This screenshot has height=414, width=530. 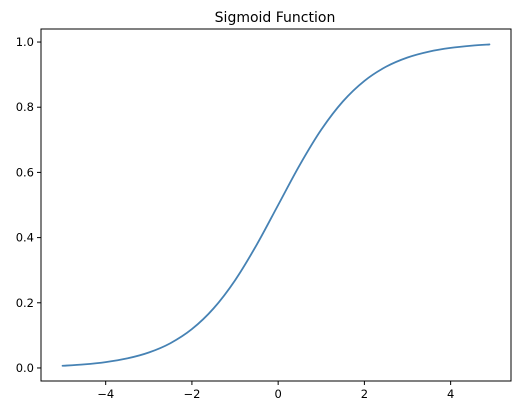 I want to click on y-tick-label: 1.0, so click(x=25, y=42).